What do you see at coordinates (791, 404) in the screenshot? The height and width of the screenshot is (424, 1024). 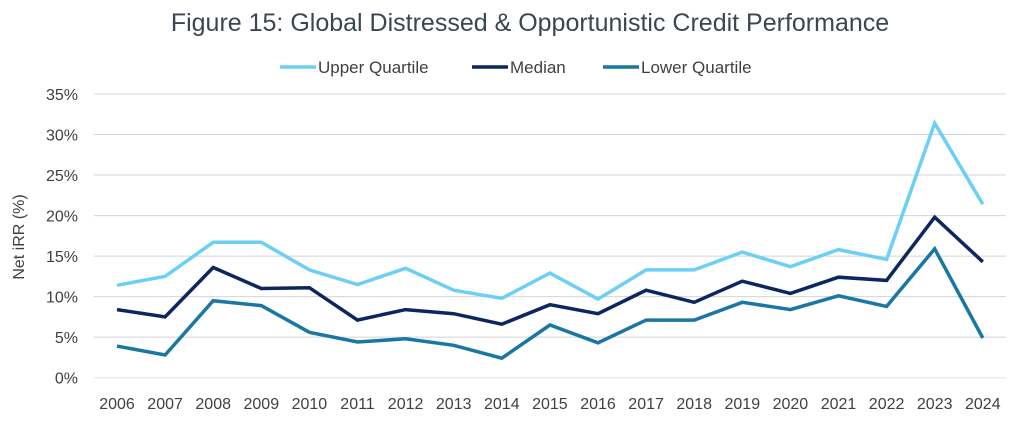 I see `x-tick-label: 2020` at bounding box center [791, 404].